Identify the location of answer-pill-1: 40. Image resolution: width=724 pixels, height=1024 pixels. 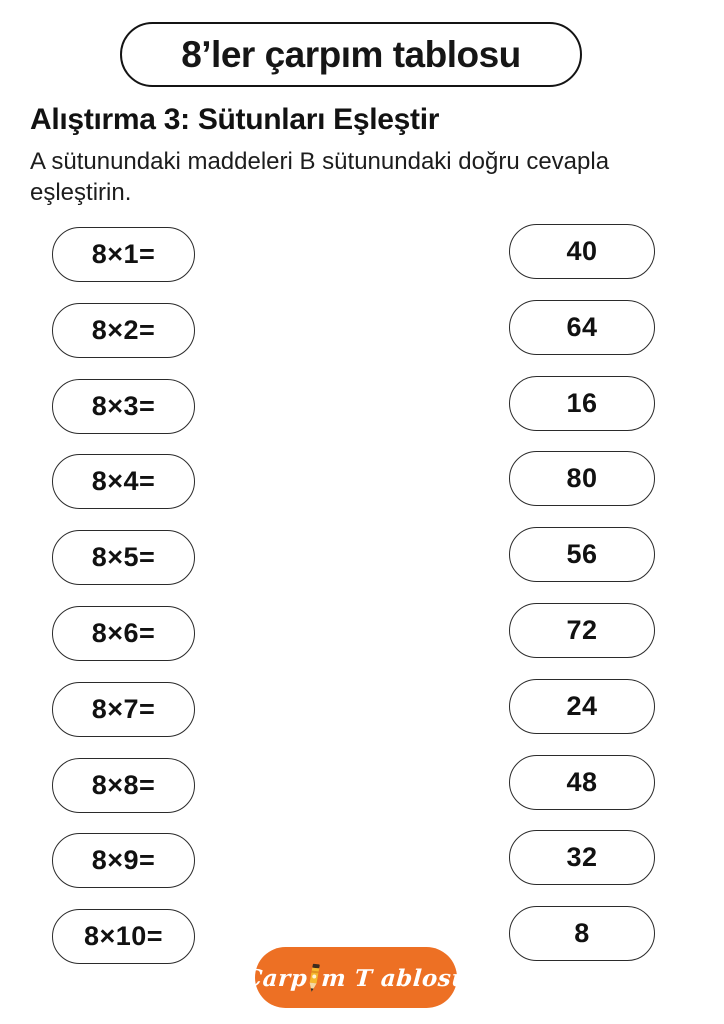
(582, 251).